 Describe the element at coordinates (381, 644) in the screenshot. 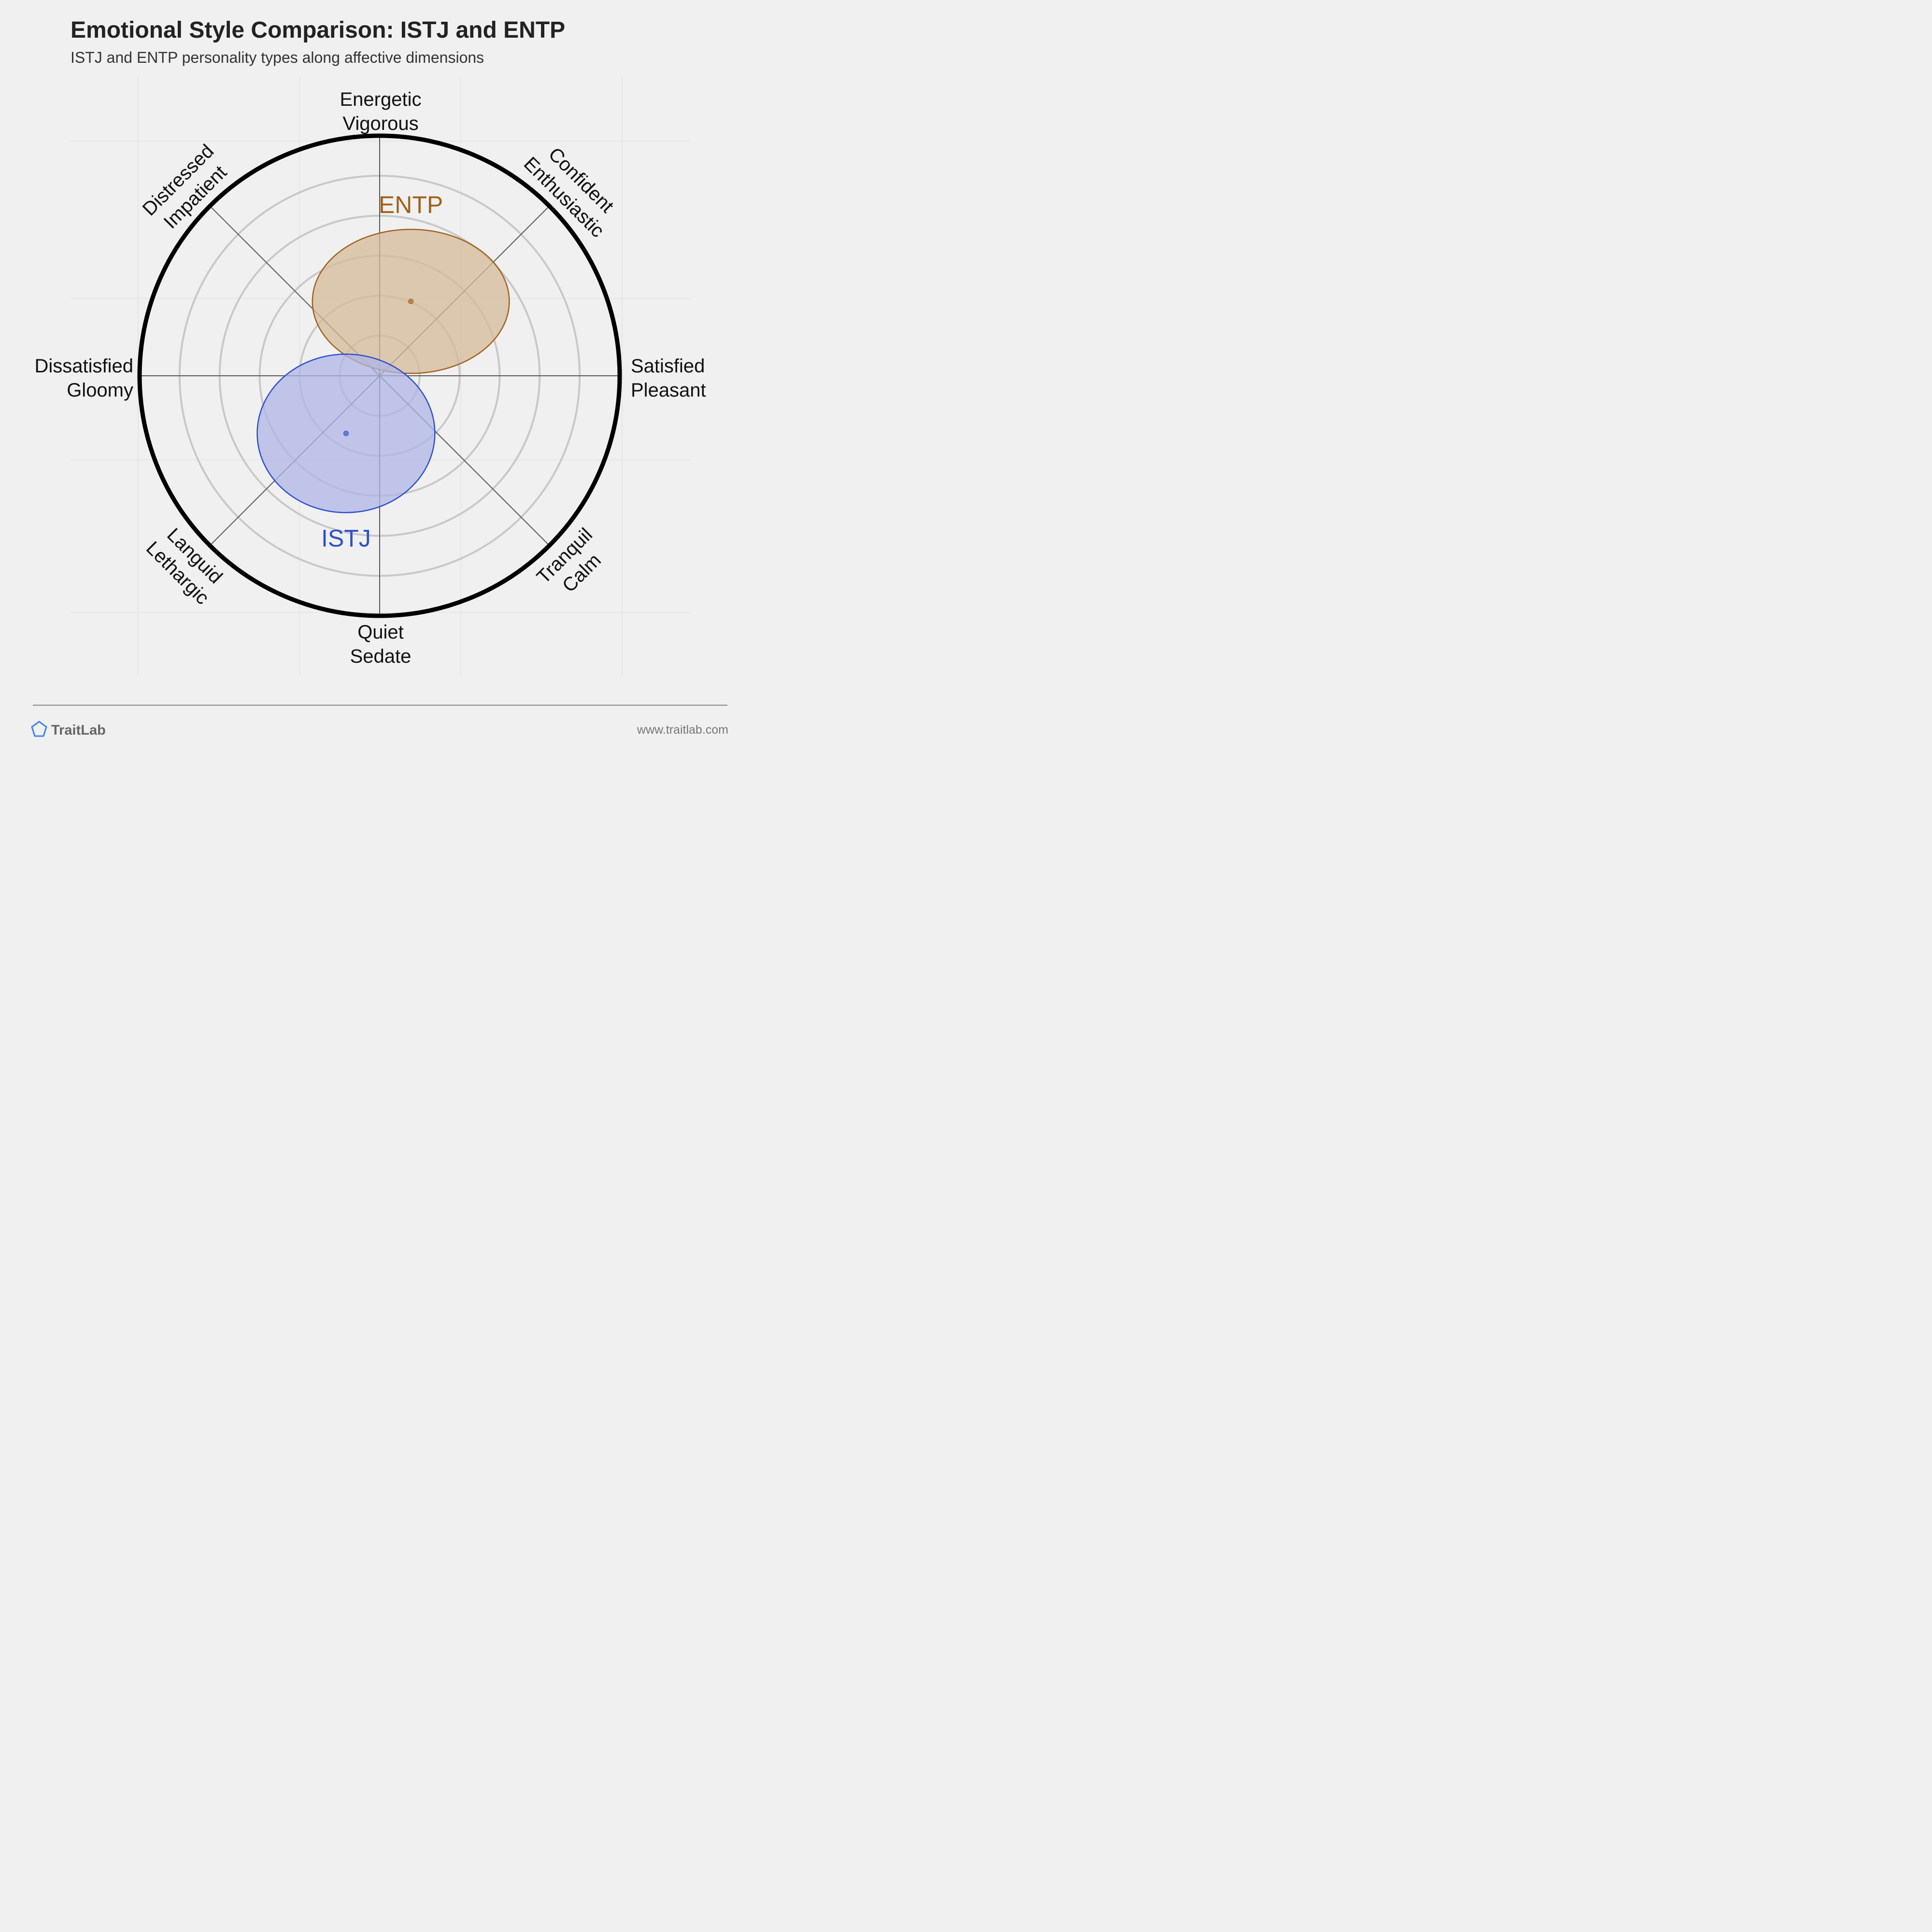

I see `axis-label-bottom: Quiet Sedate` at that location.